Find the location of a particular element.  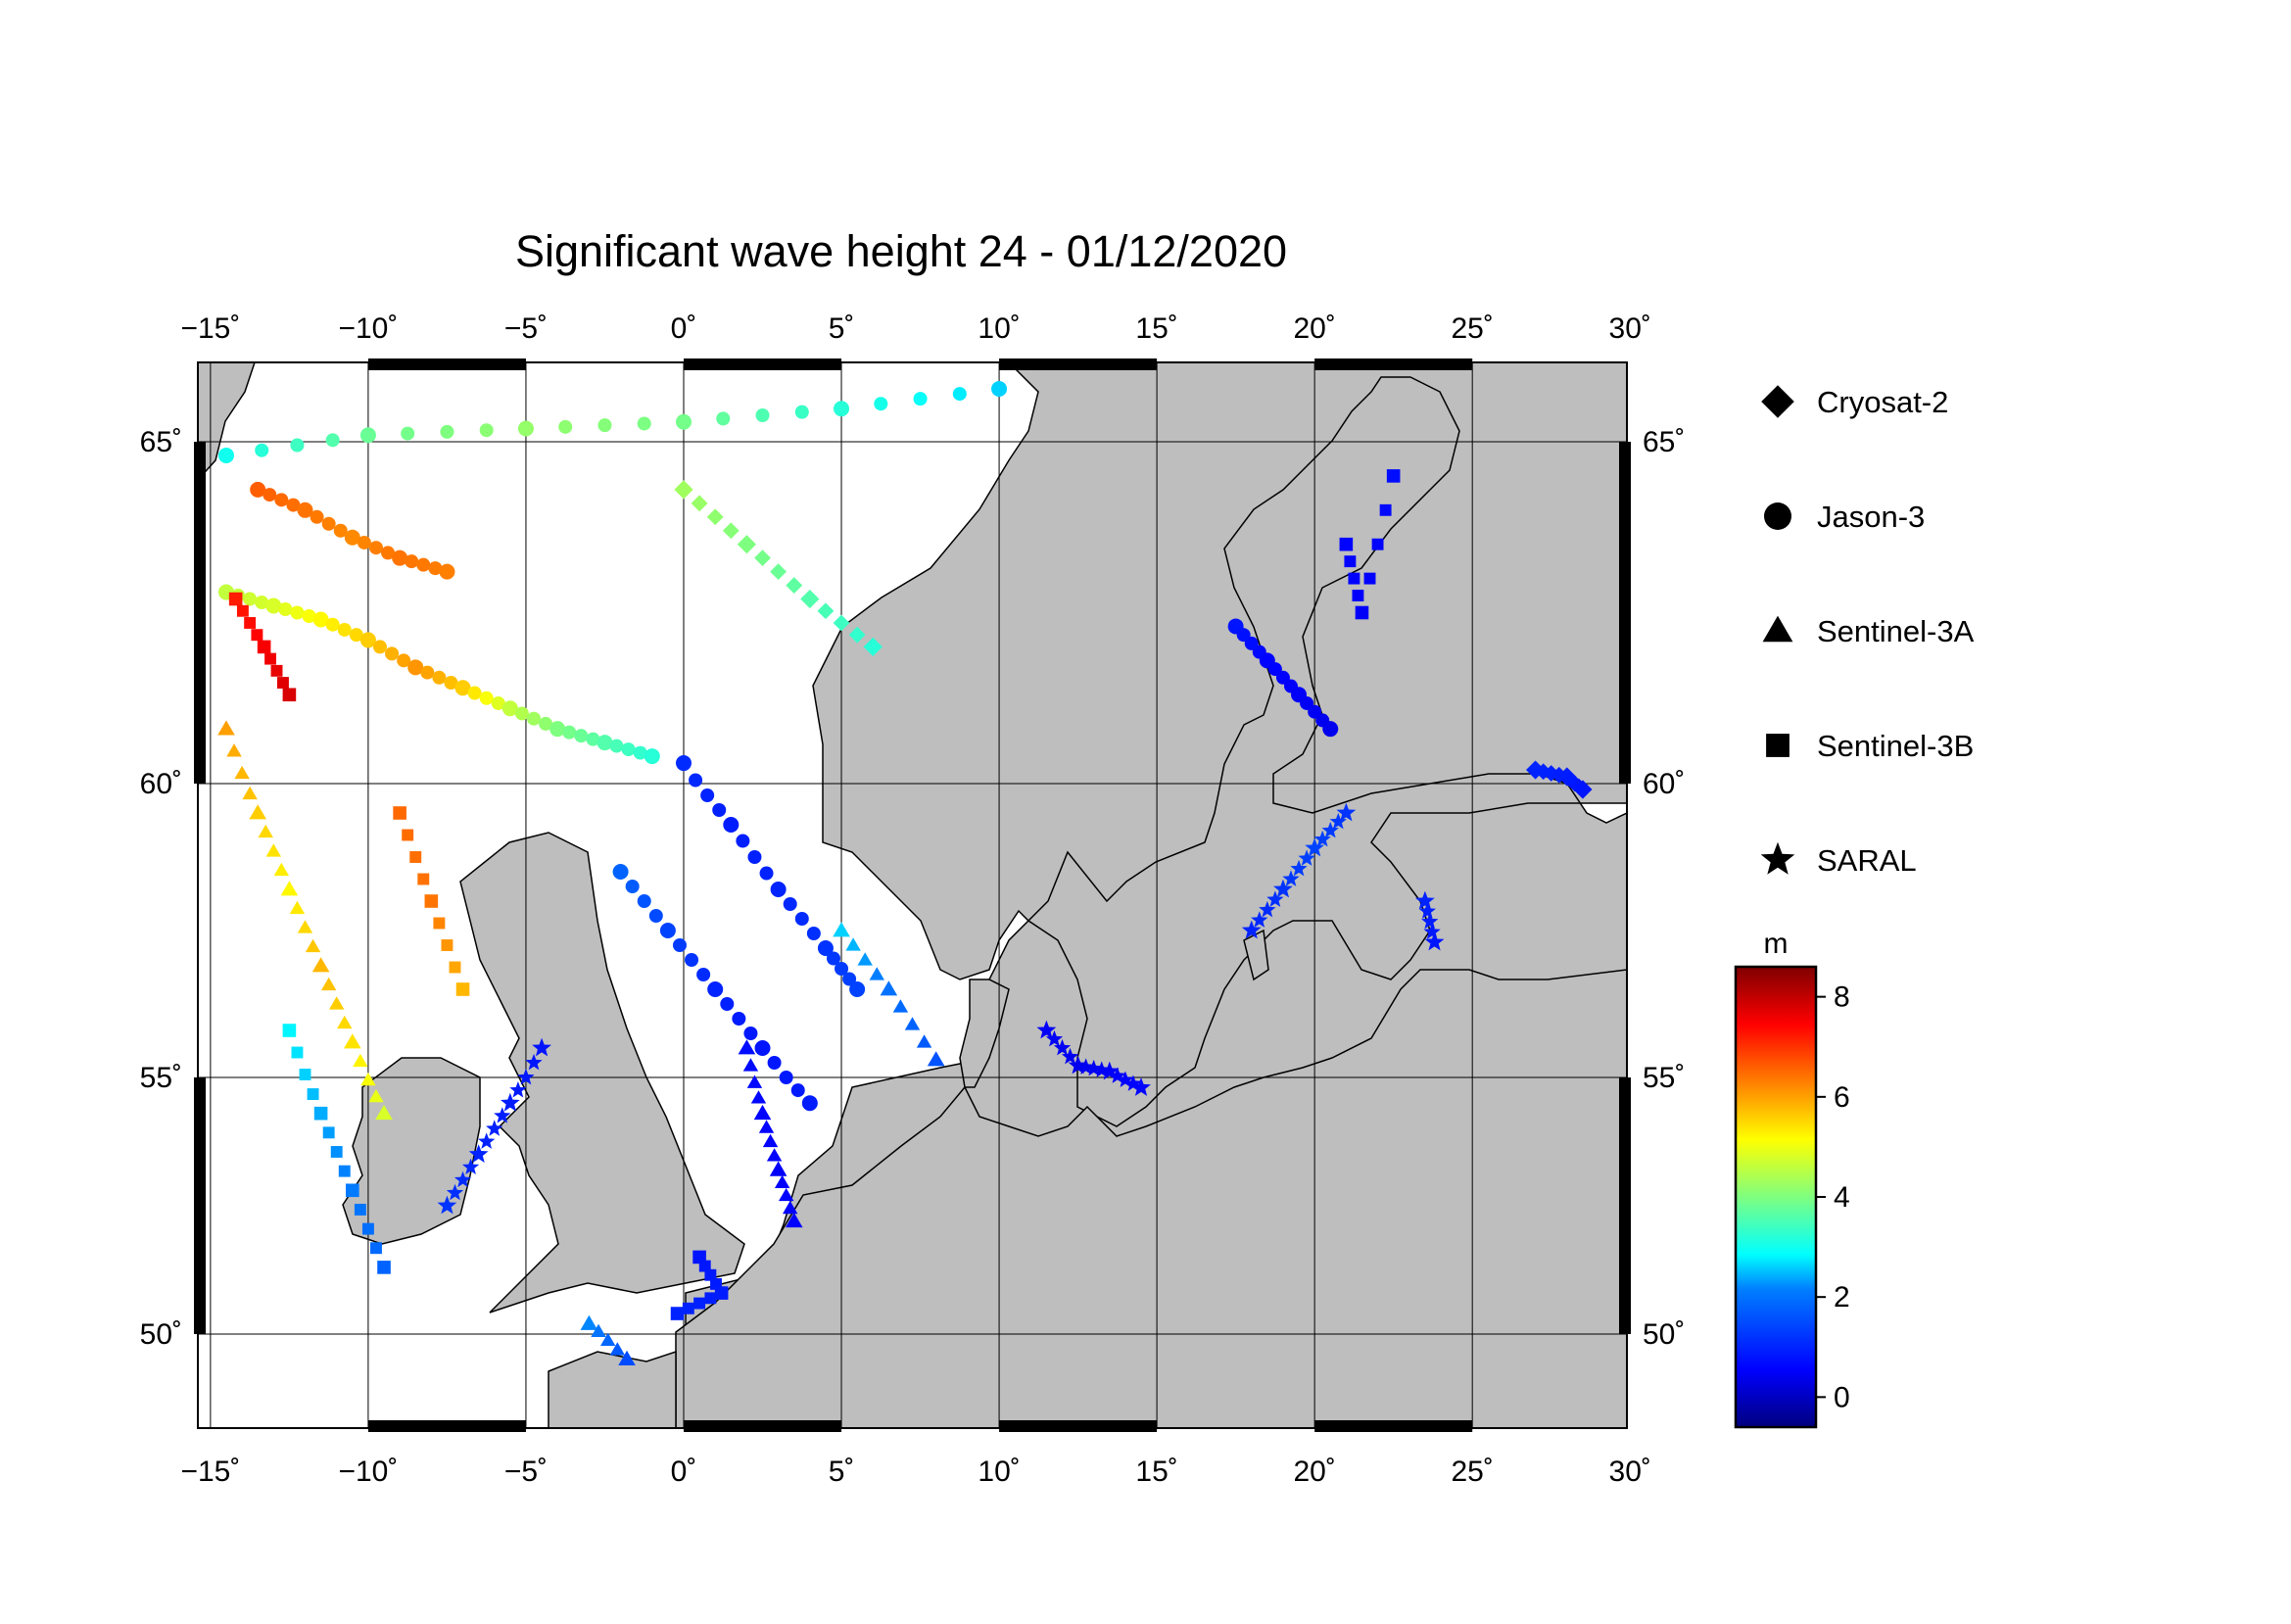

legend-circle-icon is located at coordinates (1777, 516).